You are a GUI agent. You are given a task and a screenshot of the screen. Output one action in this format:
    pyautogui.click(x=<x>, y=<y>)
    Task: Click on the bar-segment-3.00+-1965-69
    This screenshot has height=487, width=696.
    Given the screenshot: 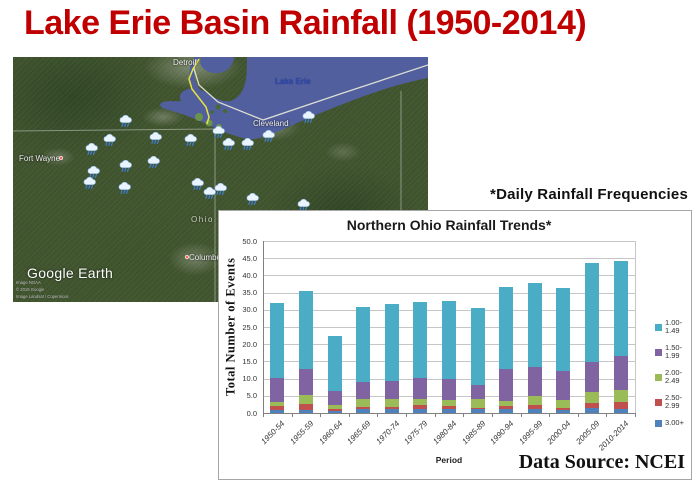 What is the action you would take?
    pyautogui.click(x=363, y=410)
    